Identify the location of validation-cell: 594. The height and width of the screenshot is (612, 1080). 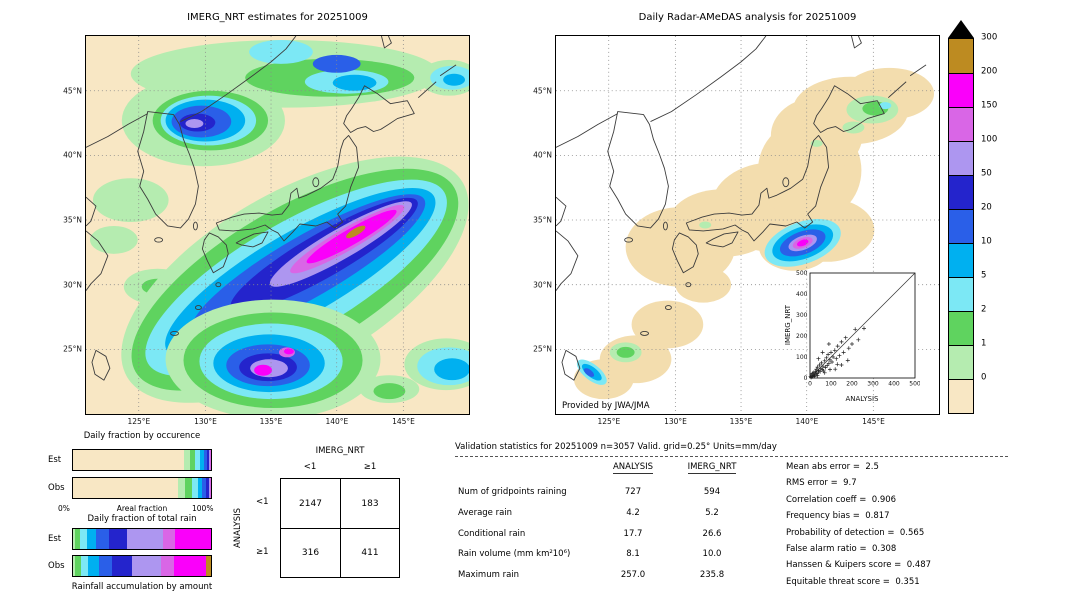
(712, 492).